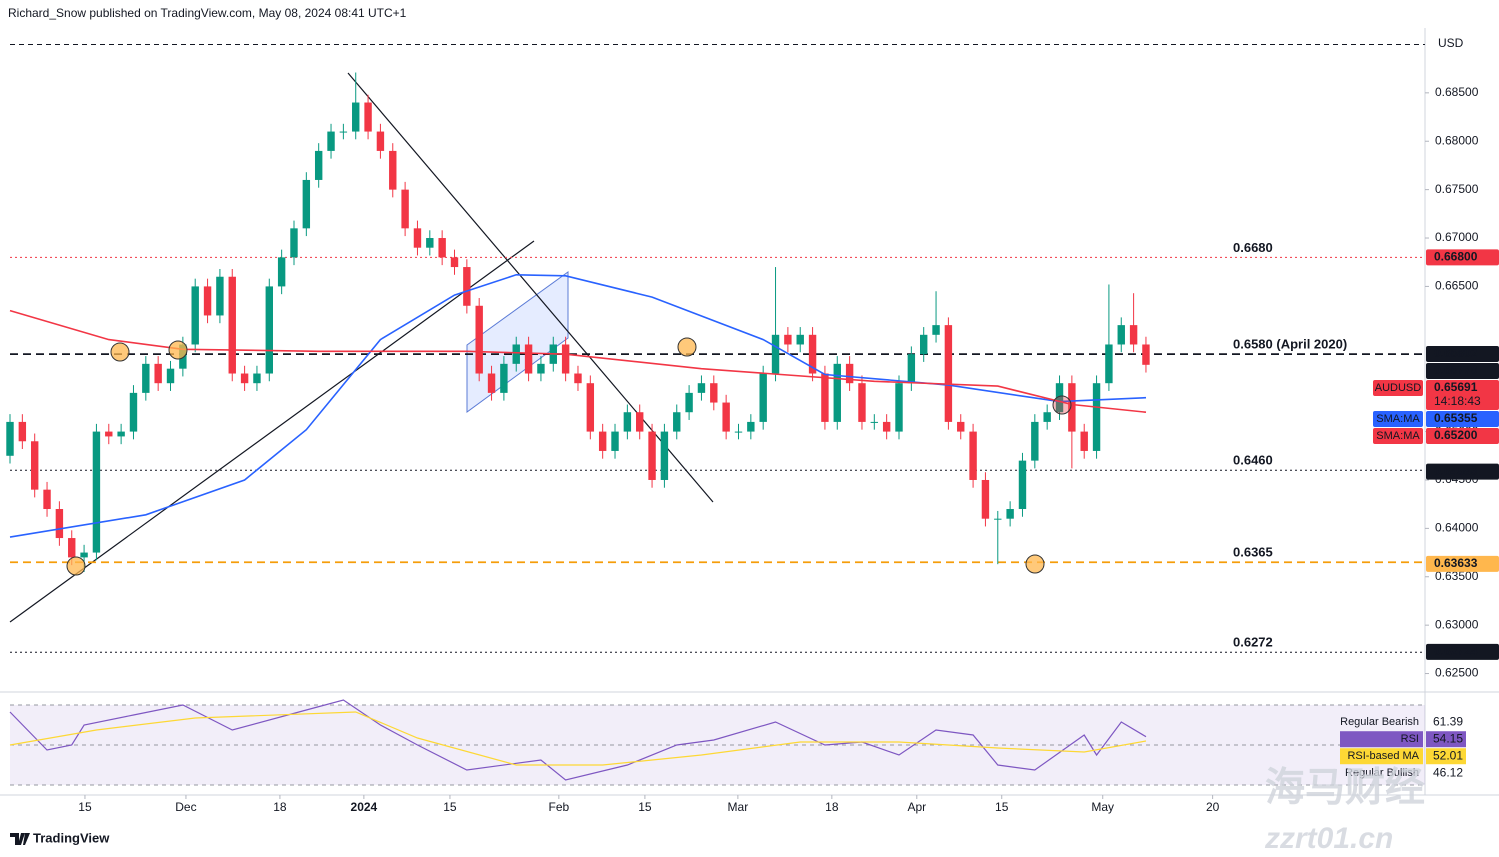 Image resolution: width=1499 pixels, height=857 pixels. I want to click on x-tick-label: 18, so click(280, 807).